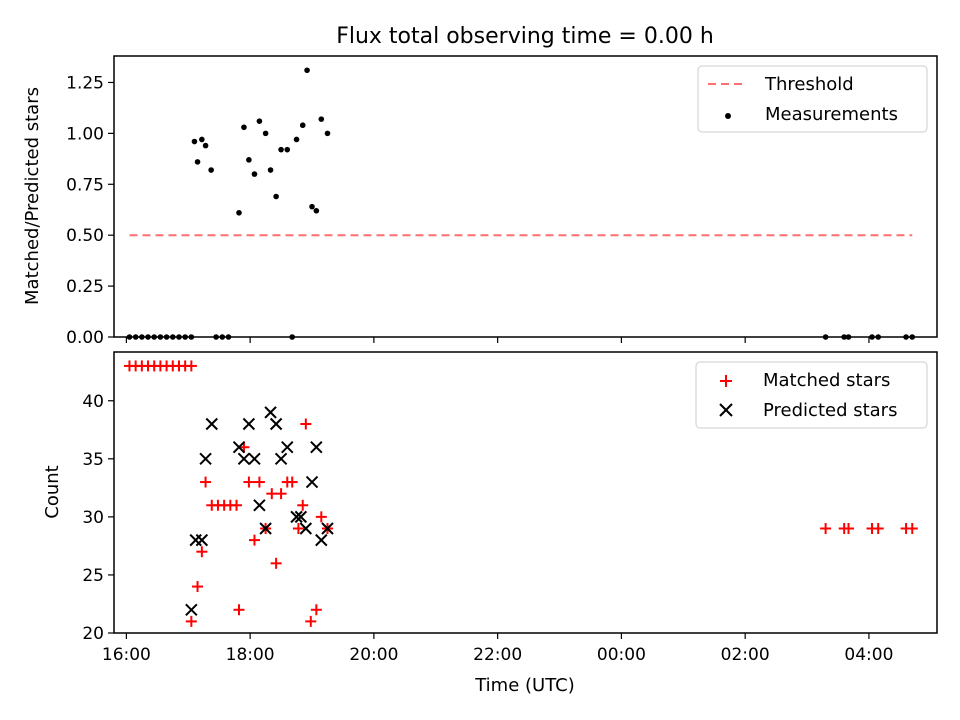  Describe the element at coordinates (621, 655) in the screenshot. I see `x-tick-label: 00:00` at that location.